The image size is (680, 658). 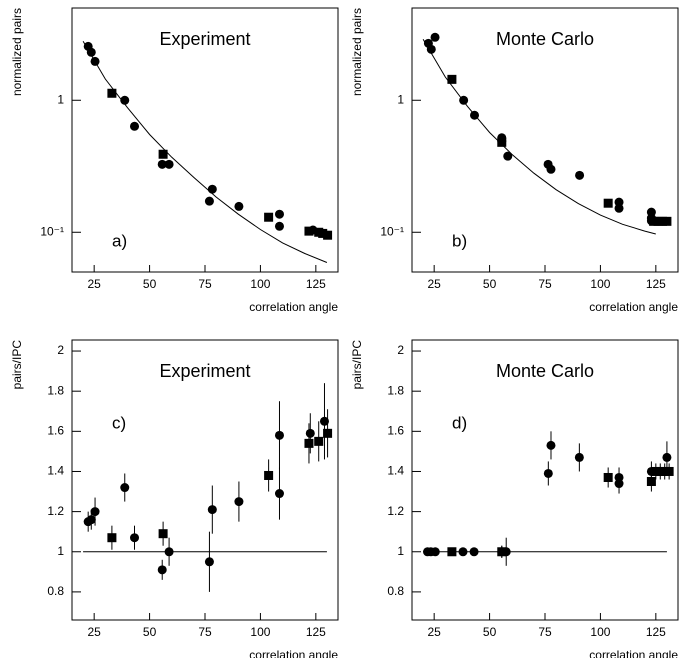 I want to click on y-tick-label: 2, so click(x=60, y=350).